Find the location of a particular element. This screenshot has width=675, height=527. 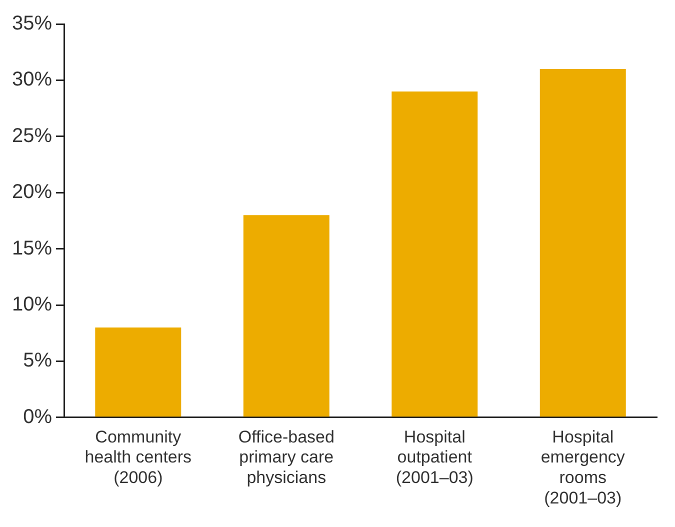

y-tick-label: 0% is located at coordinates (37, 417).